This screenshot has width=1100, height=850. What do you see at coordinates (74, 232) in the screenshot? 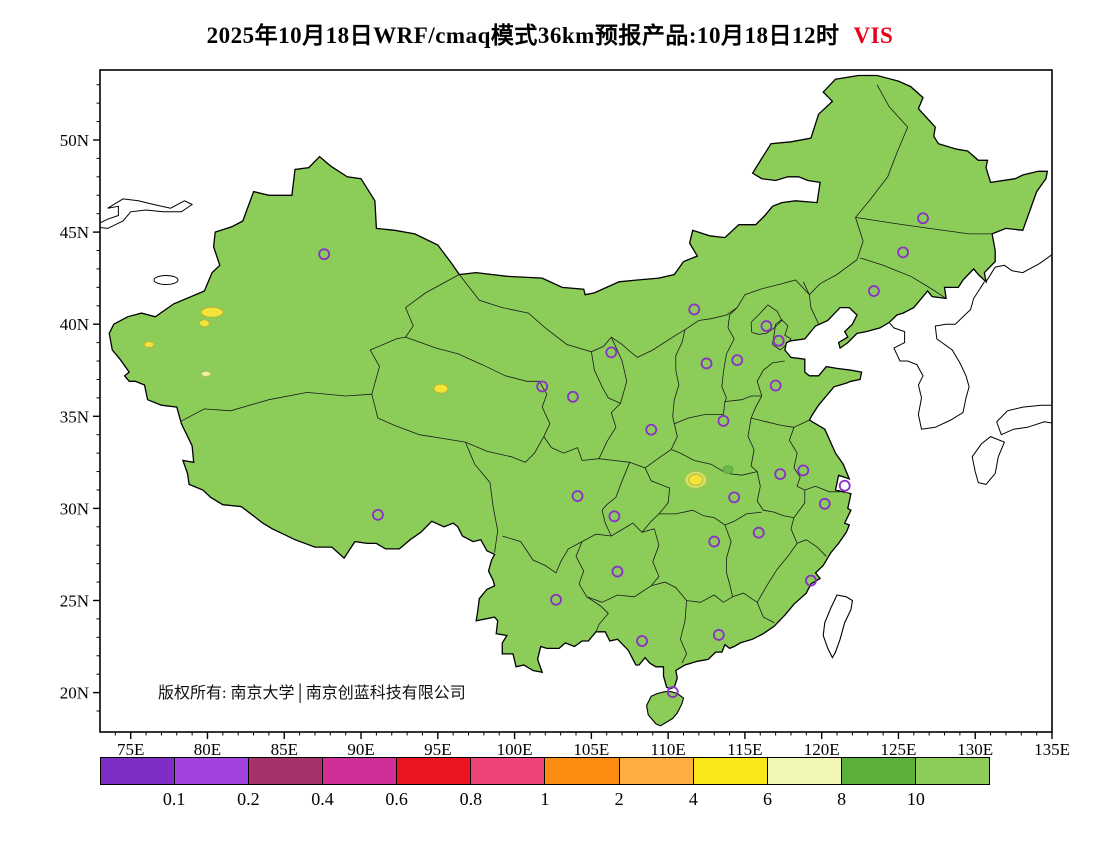
I see `lat-tick-label: 45N` at bounding box center [74, 232].